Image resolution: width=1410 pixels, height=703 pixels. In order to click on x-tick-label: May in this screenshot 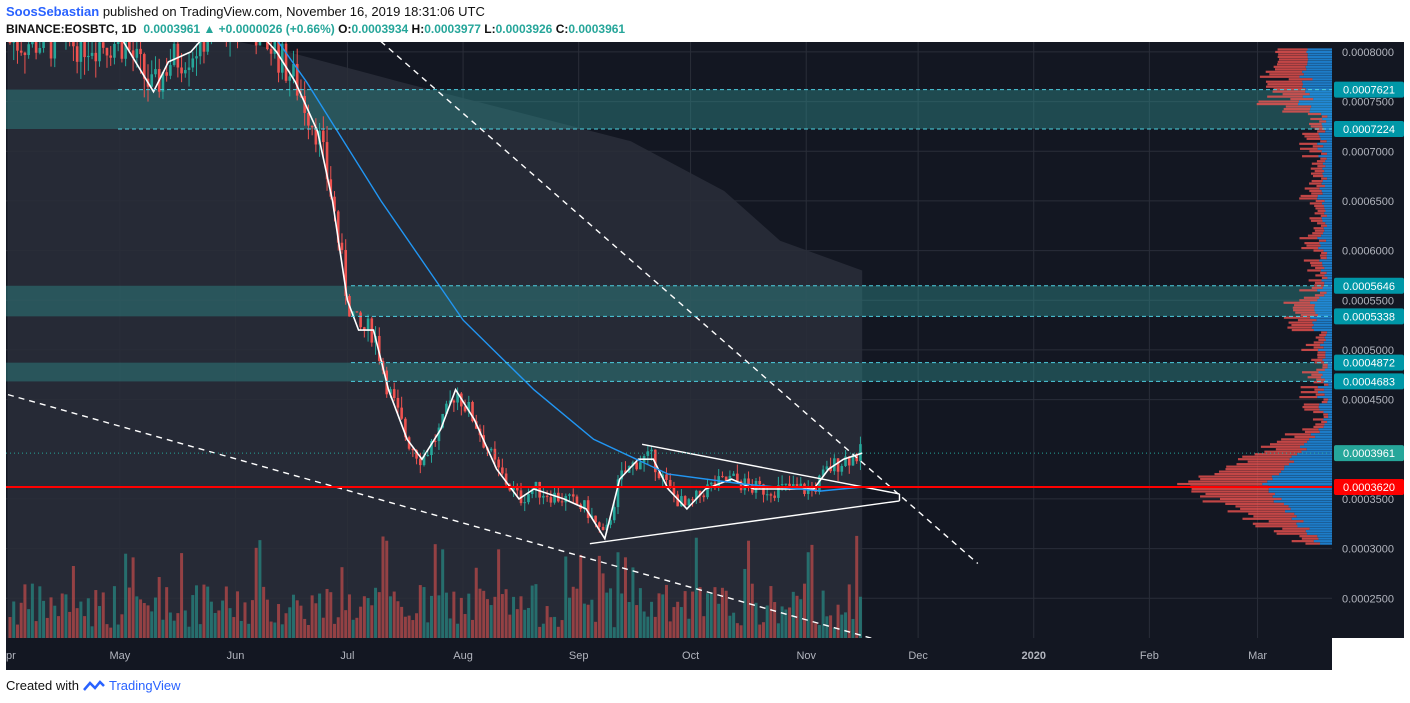, I will do `click(120, 656)`.